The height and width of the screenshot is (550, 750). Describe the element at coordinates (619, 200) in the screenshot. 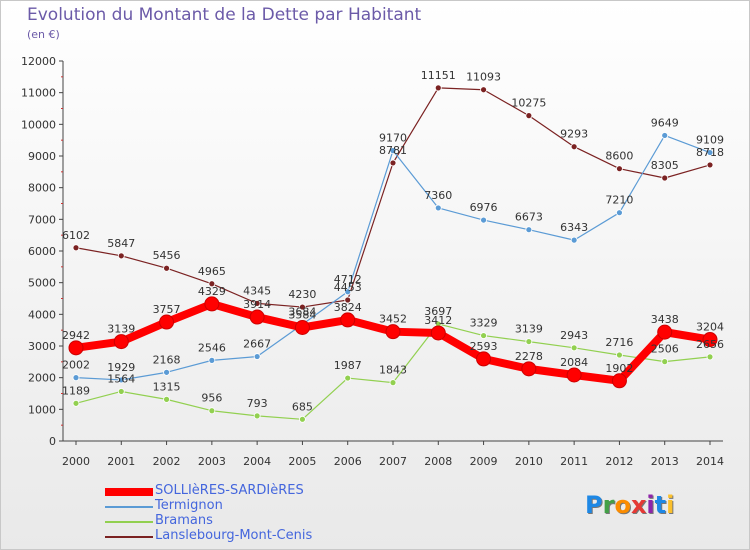

I see `data-label: 7210` at that location.